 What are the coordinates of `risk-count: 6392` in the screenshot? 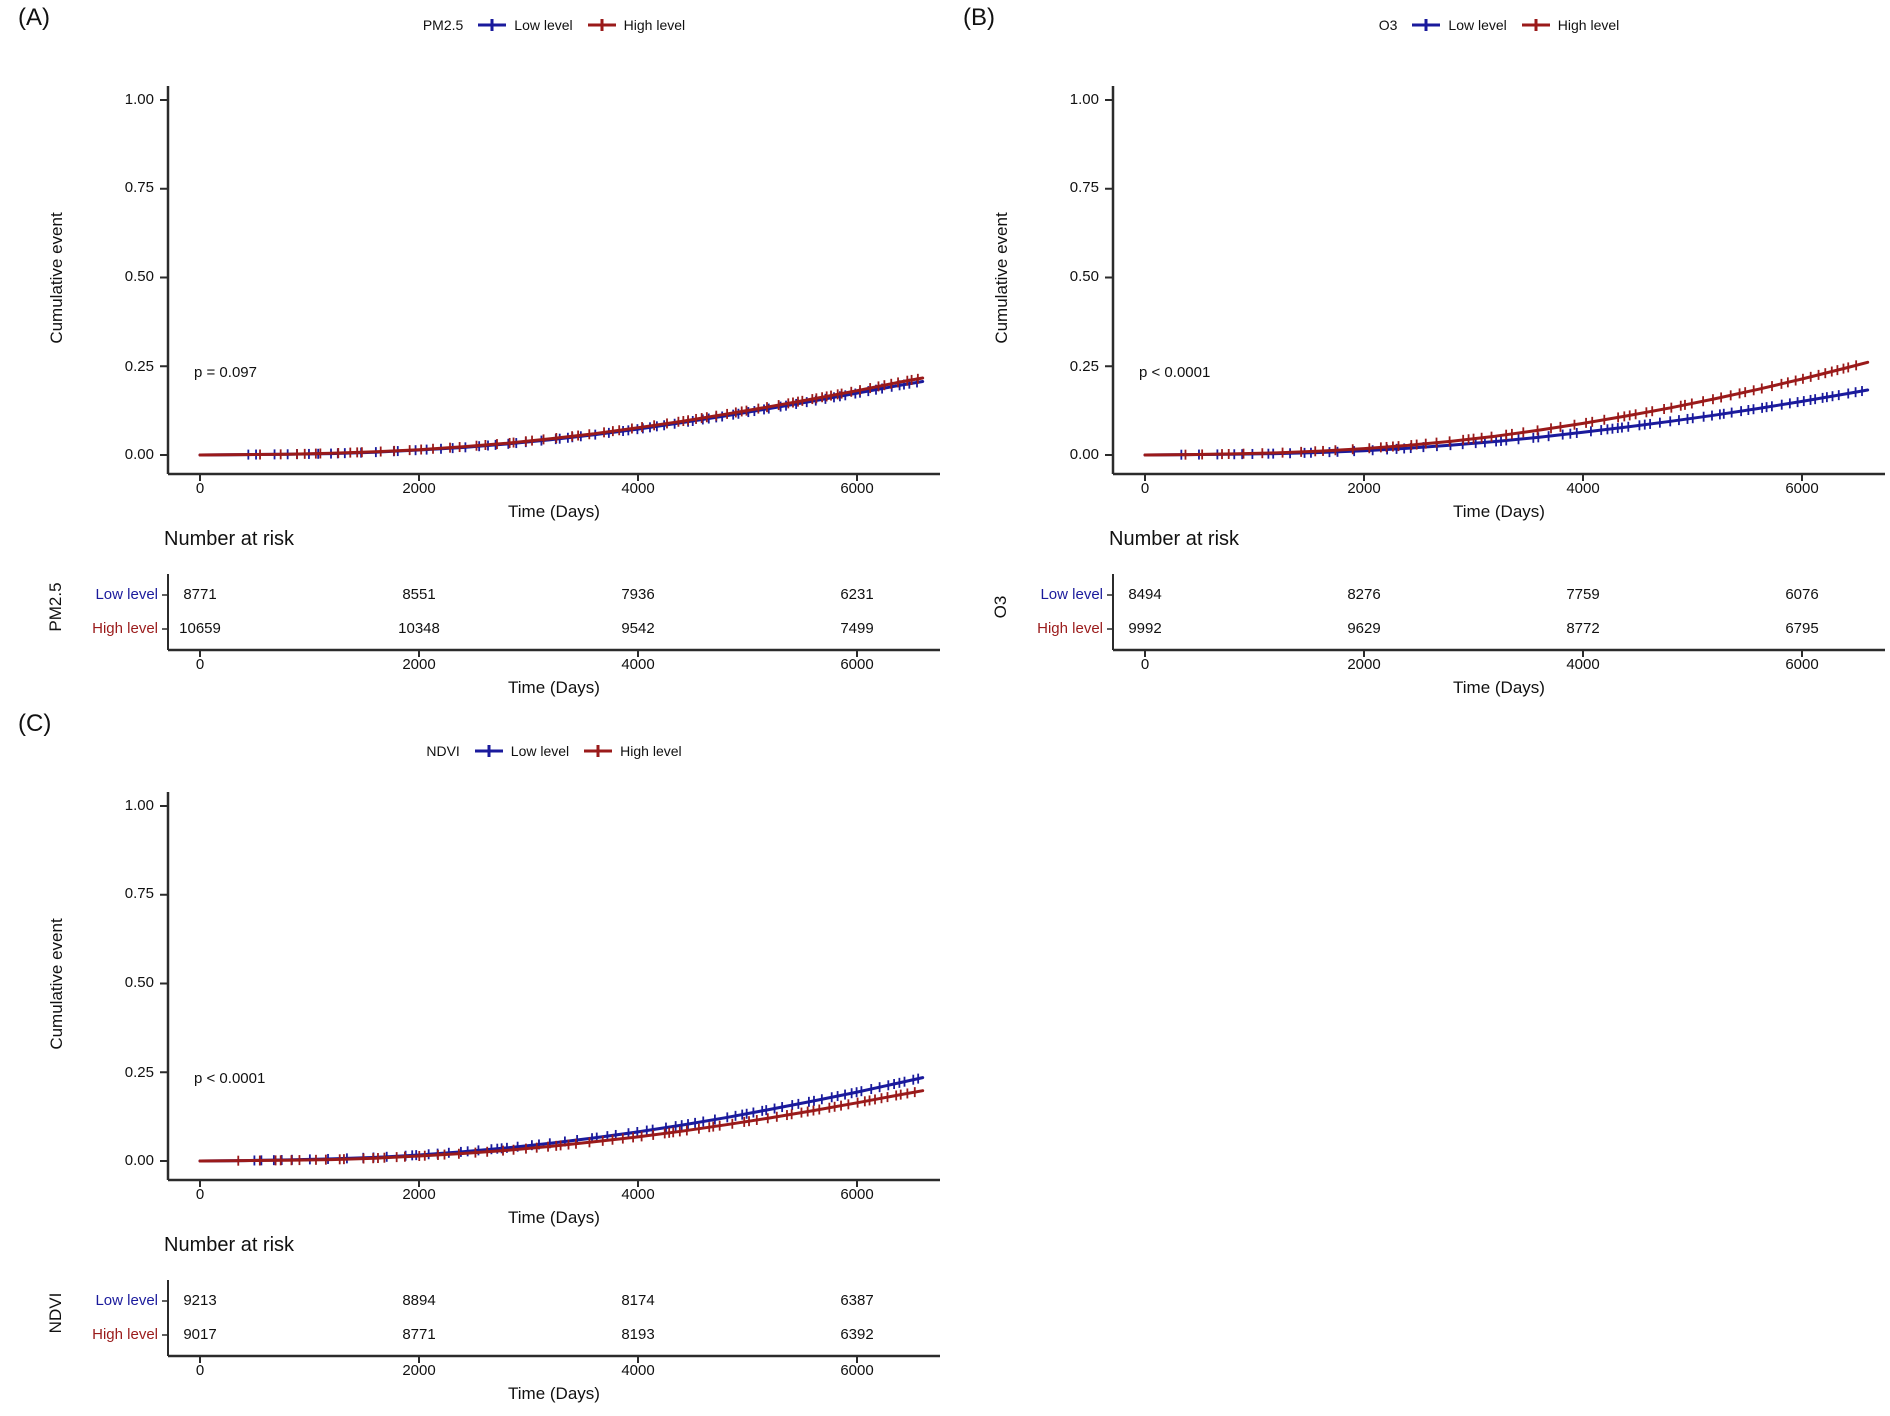 It's located at (857, 1334).